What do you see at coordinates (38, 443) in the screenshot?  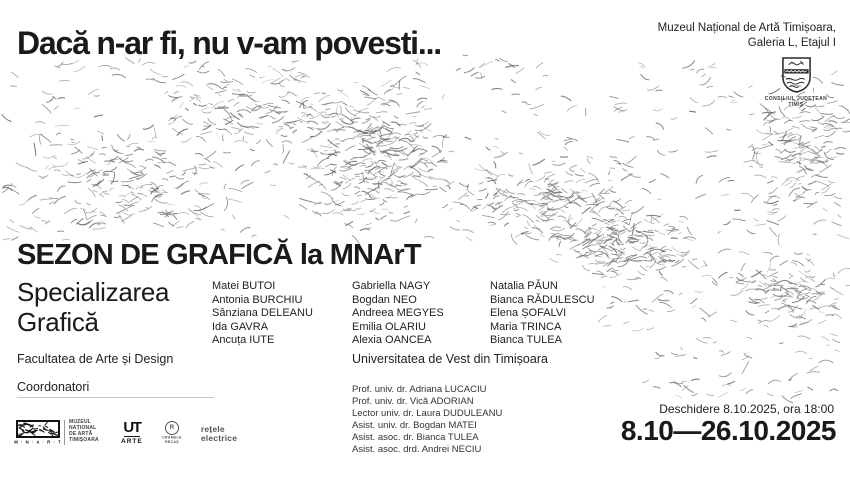 I see `mnart-logo-caption: M · N · A · R · T` at bounding box center [38, 443].